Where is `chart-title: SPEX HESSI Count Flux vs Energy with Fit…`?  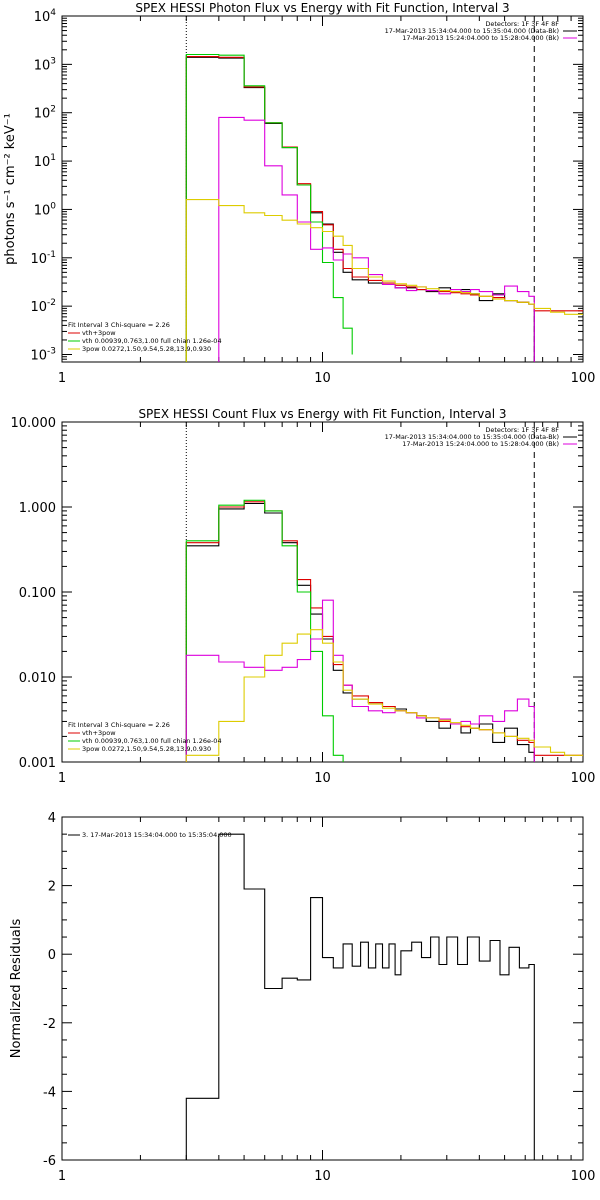
chart-title: SPEX HESSI Count Flux vs Energy with Fit… is located at coordinates (322, 414).